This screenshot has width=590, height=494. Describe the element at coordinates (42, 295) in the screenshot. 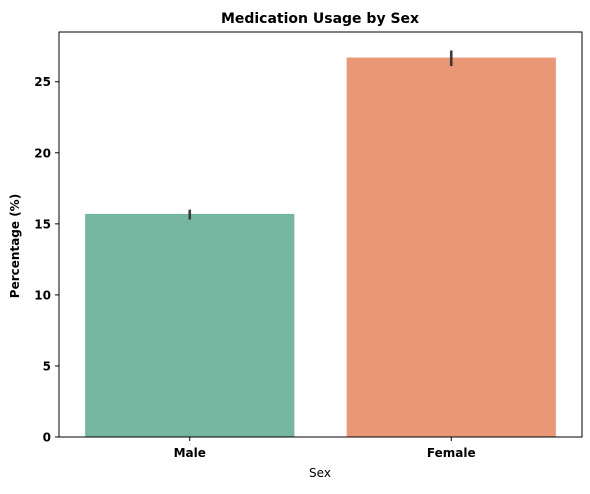

I see `y-tick-label-10: 10` at that location.